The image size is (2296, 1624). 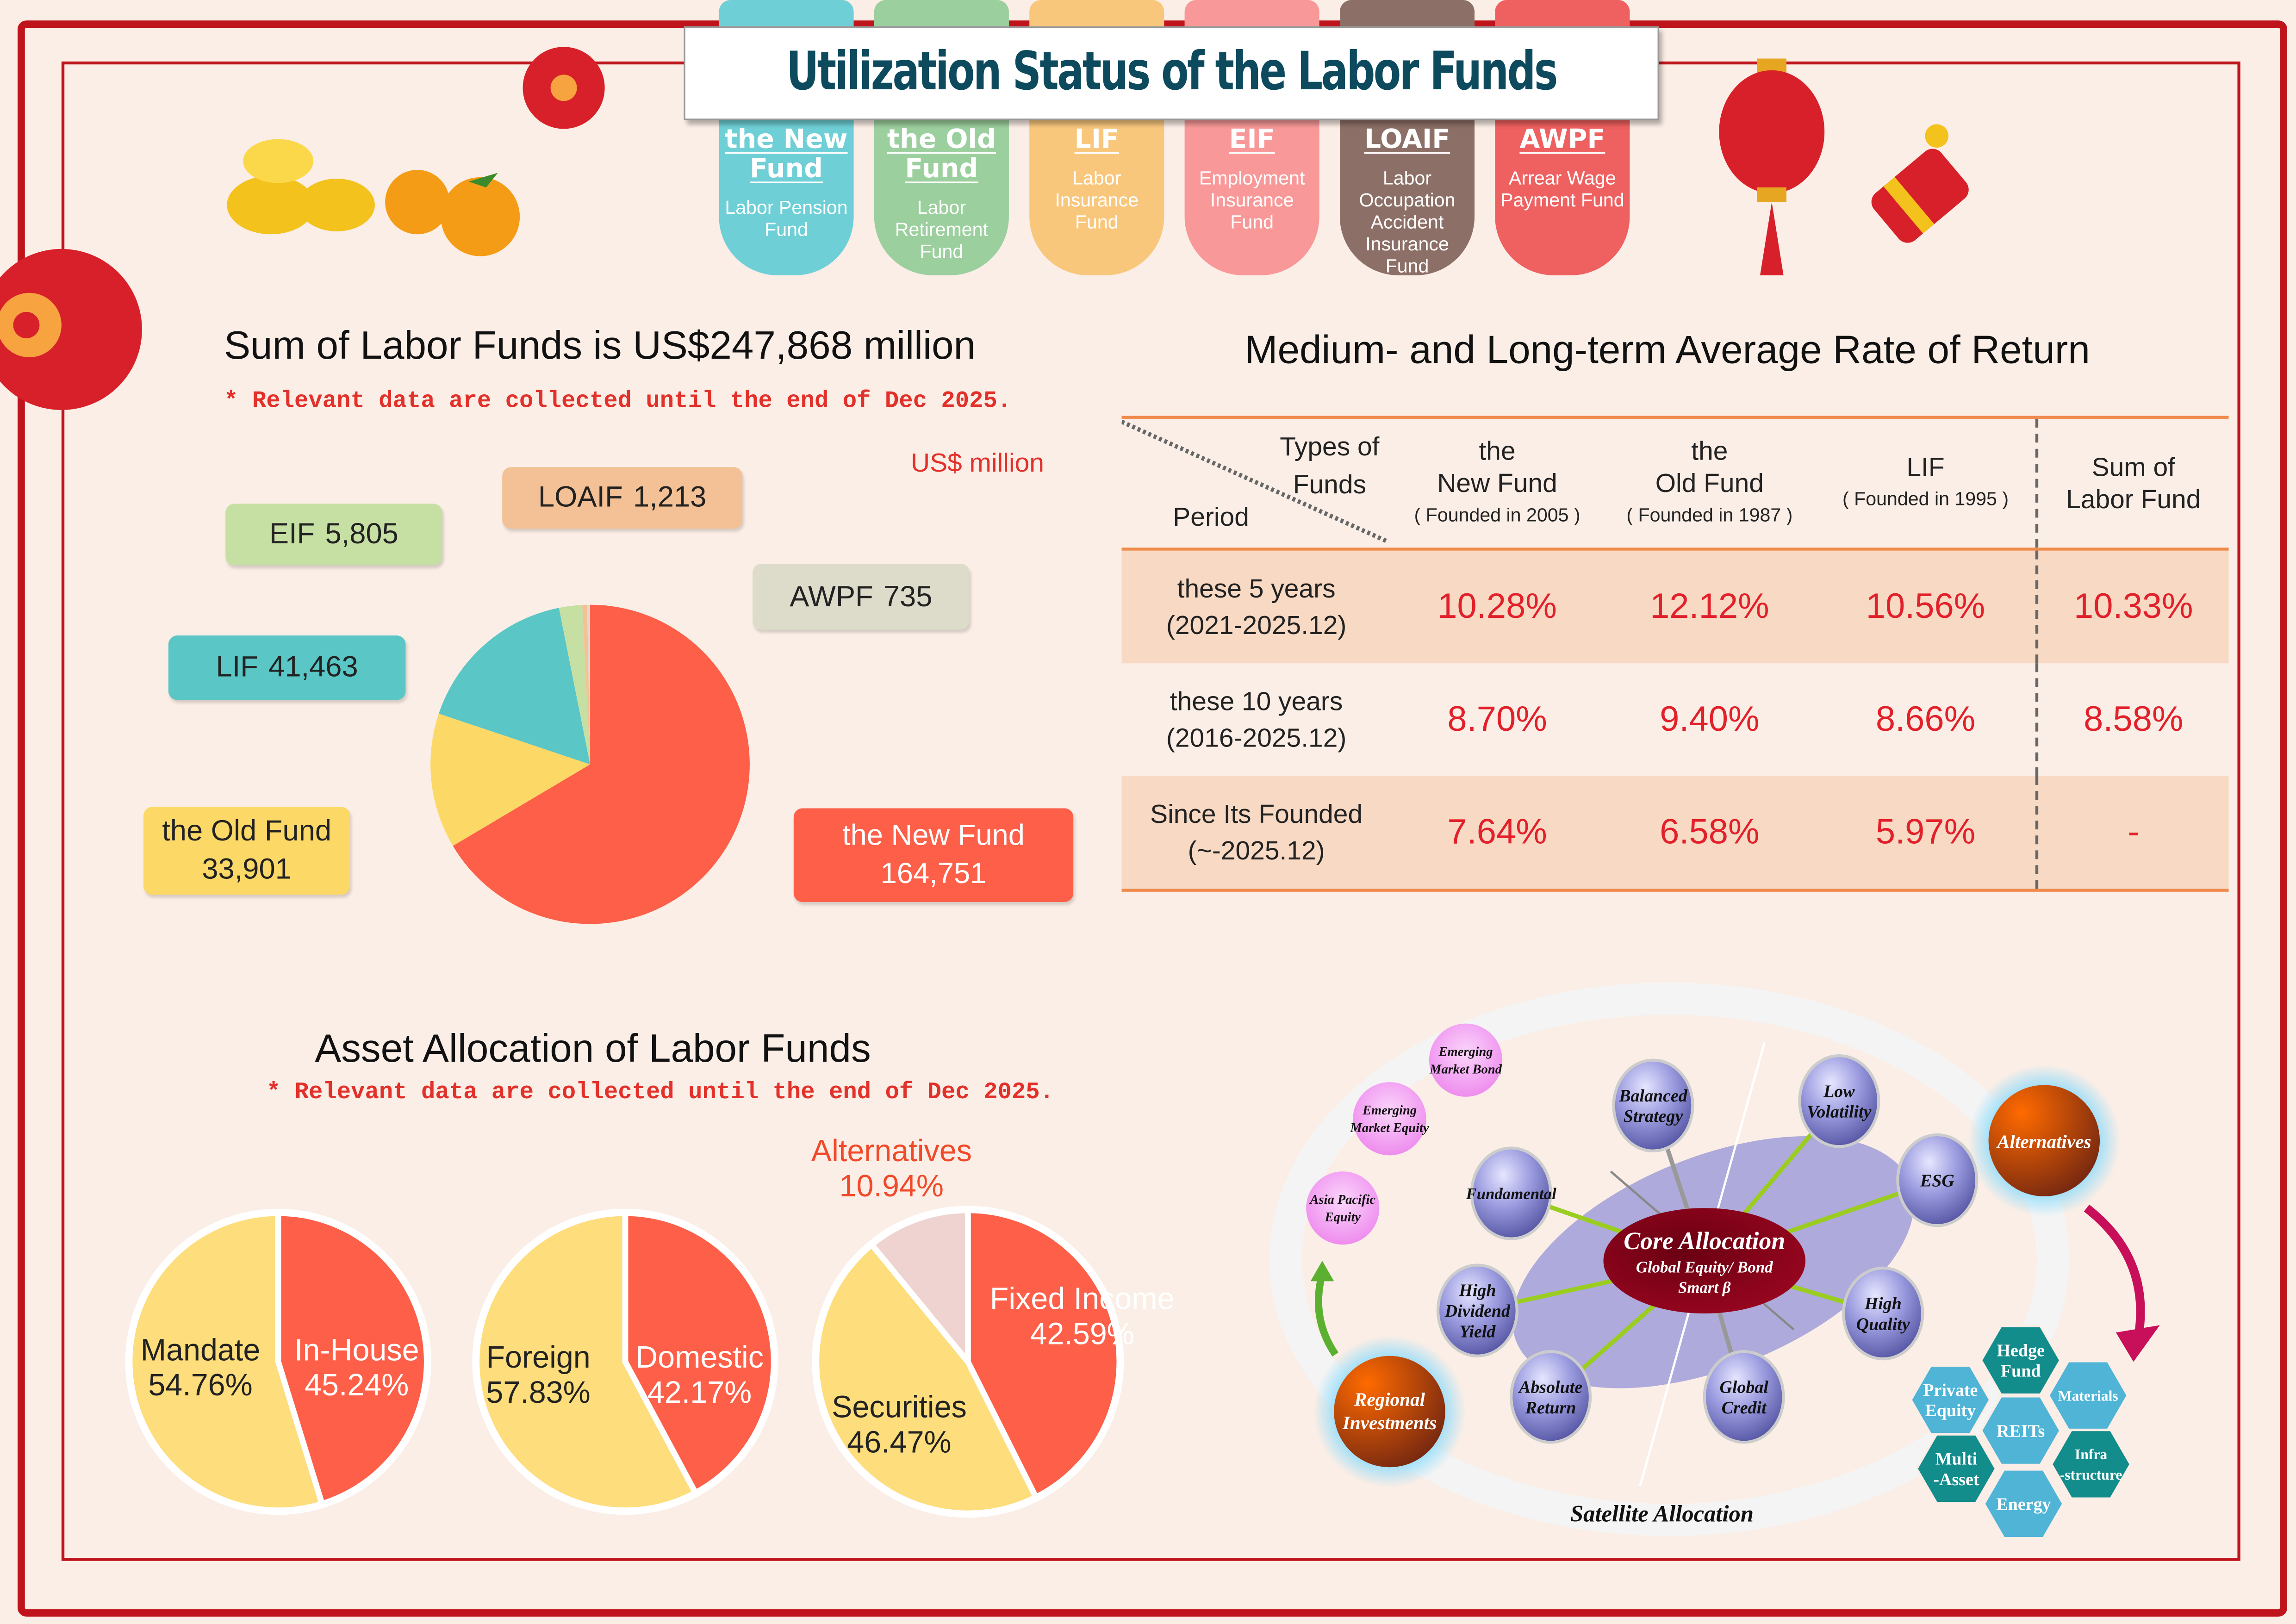 What do you see at coordinates (968, 1362) in the screenshot?
I see `pie-outline` at bounding box center [968, 1362].